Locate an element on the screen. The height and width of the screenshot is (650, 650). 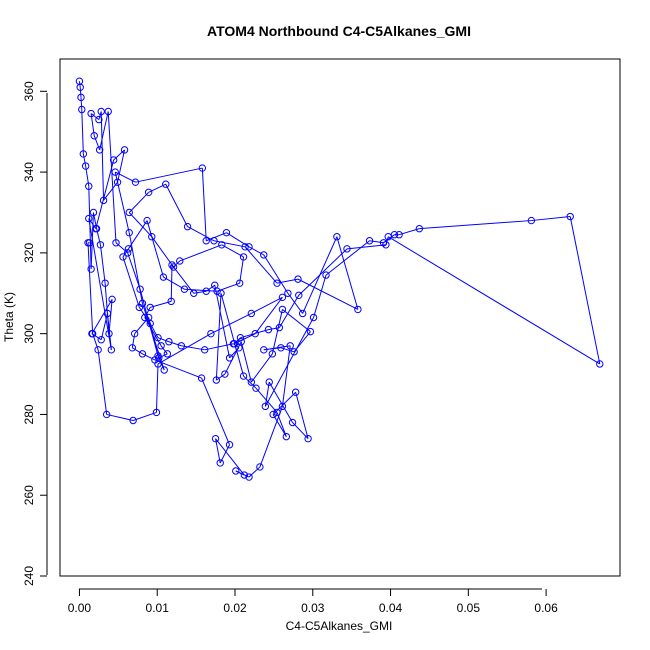
x-tick-label: 0.05 is located at coordinates (469, 608).